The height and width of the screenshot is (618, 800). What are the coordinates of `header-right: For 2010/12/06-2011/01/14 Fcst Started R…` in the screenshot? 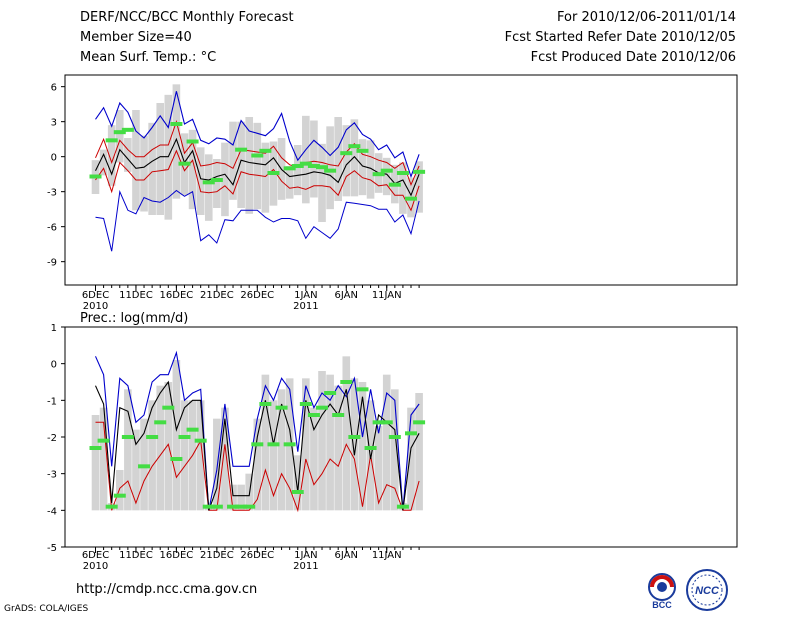 It's located at (620, 38).